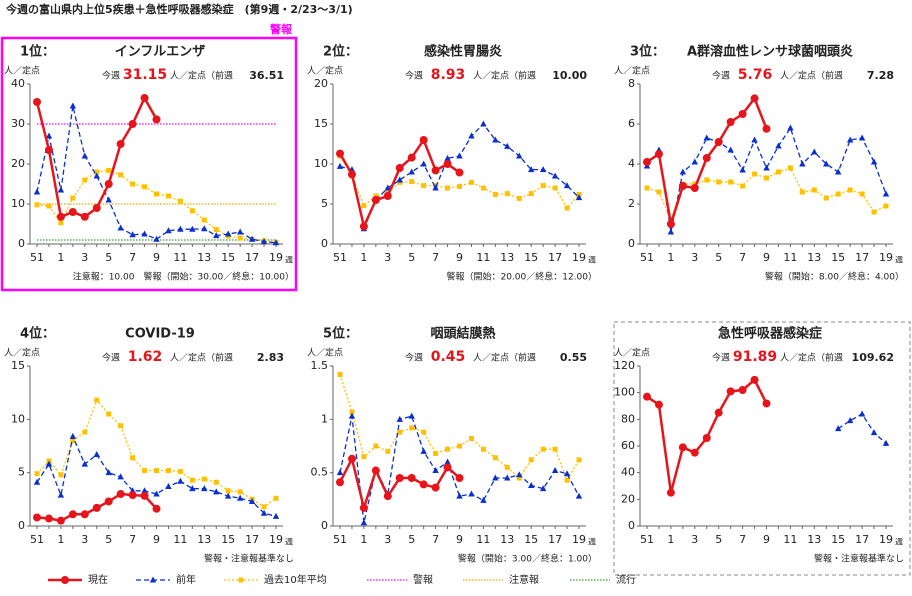 The width and height of the screenshot is (912, 596). I want to click on footnote: 警報（開始：3.00／終息：1.00）, so click(527, 559).